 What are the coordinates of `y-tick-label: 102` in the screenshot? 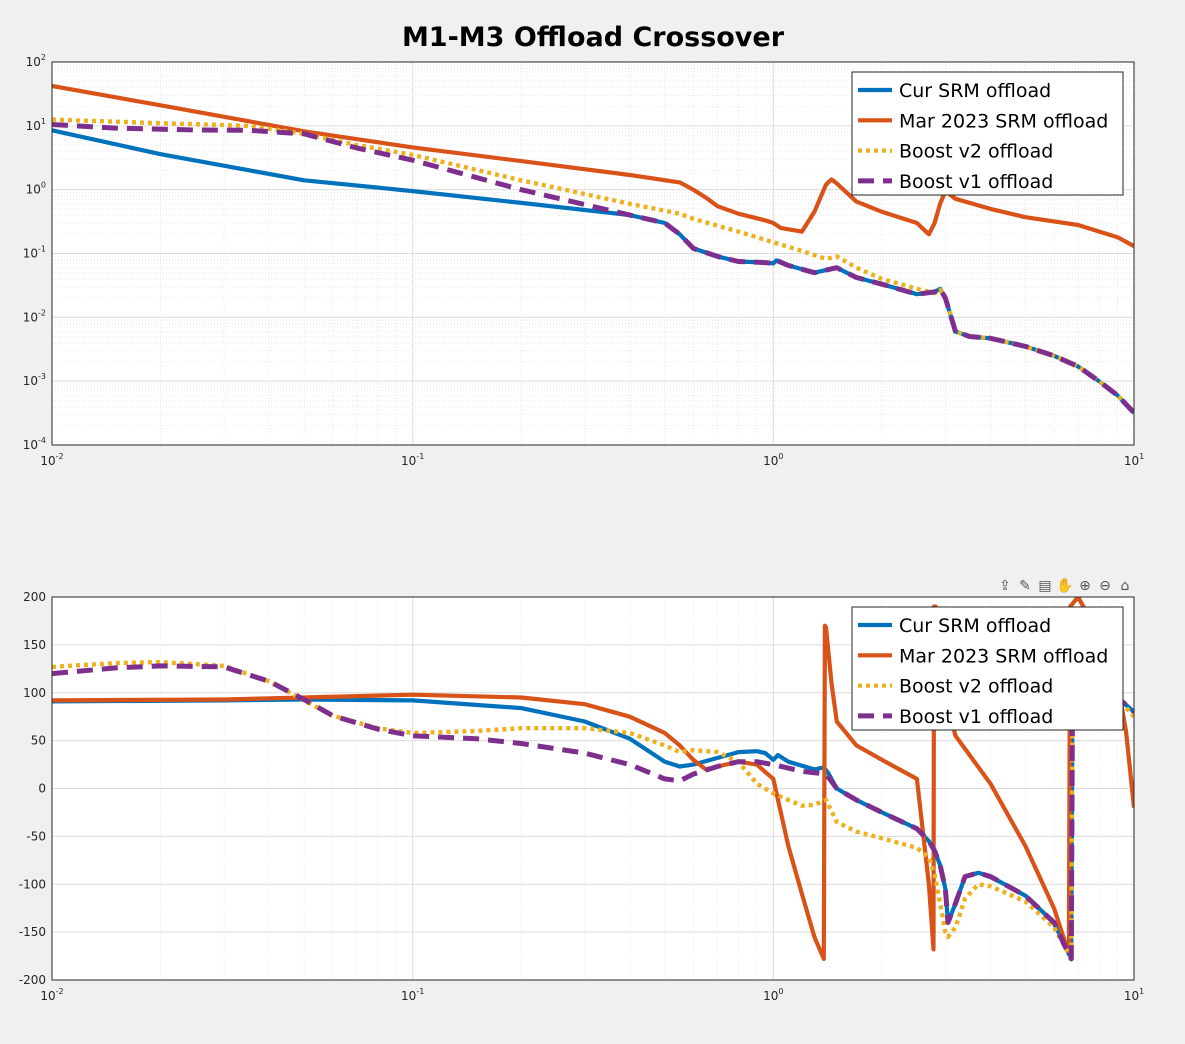 It's located at (36, 61).